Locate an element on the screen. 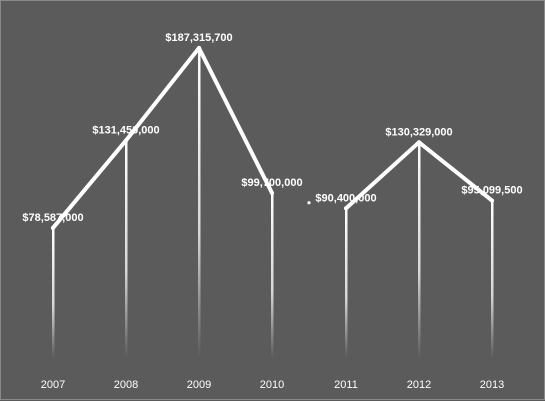  line-segment-2009-2010 is located at coordinates (235, 121).